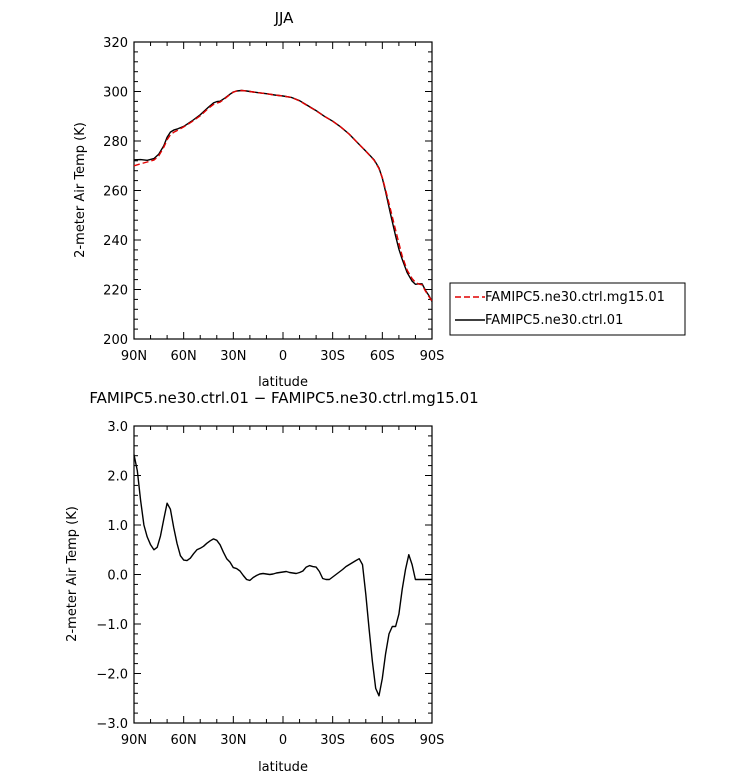  I want to click on bottom-x-axis-label: latitude, so click(283, 767).